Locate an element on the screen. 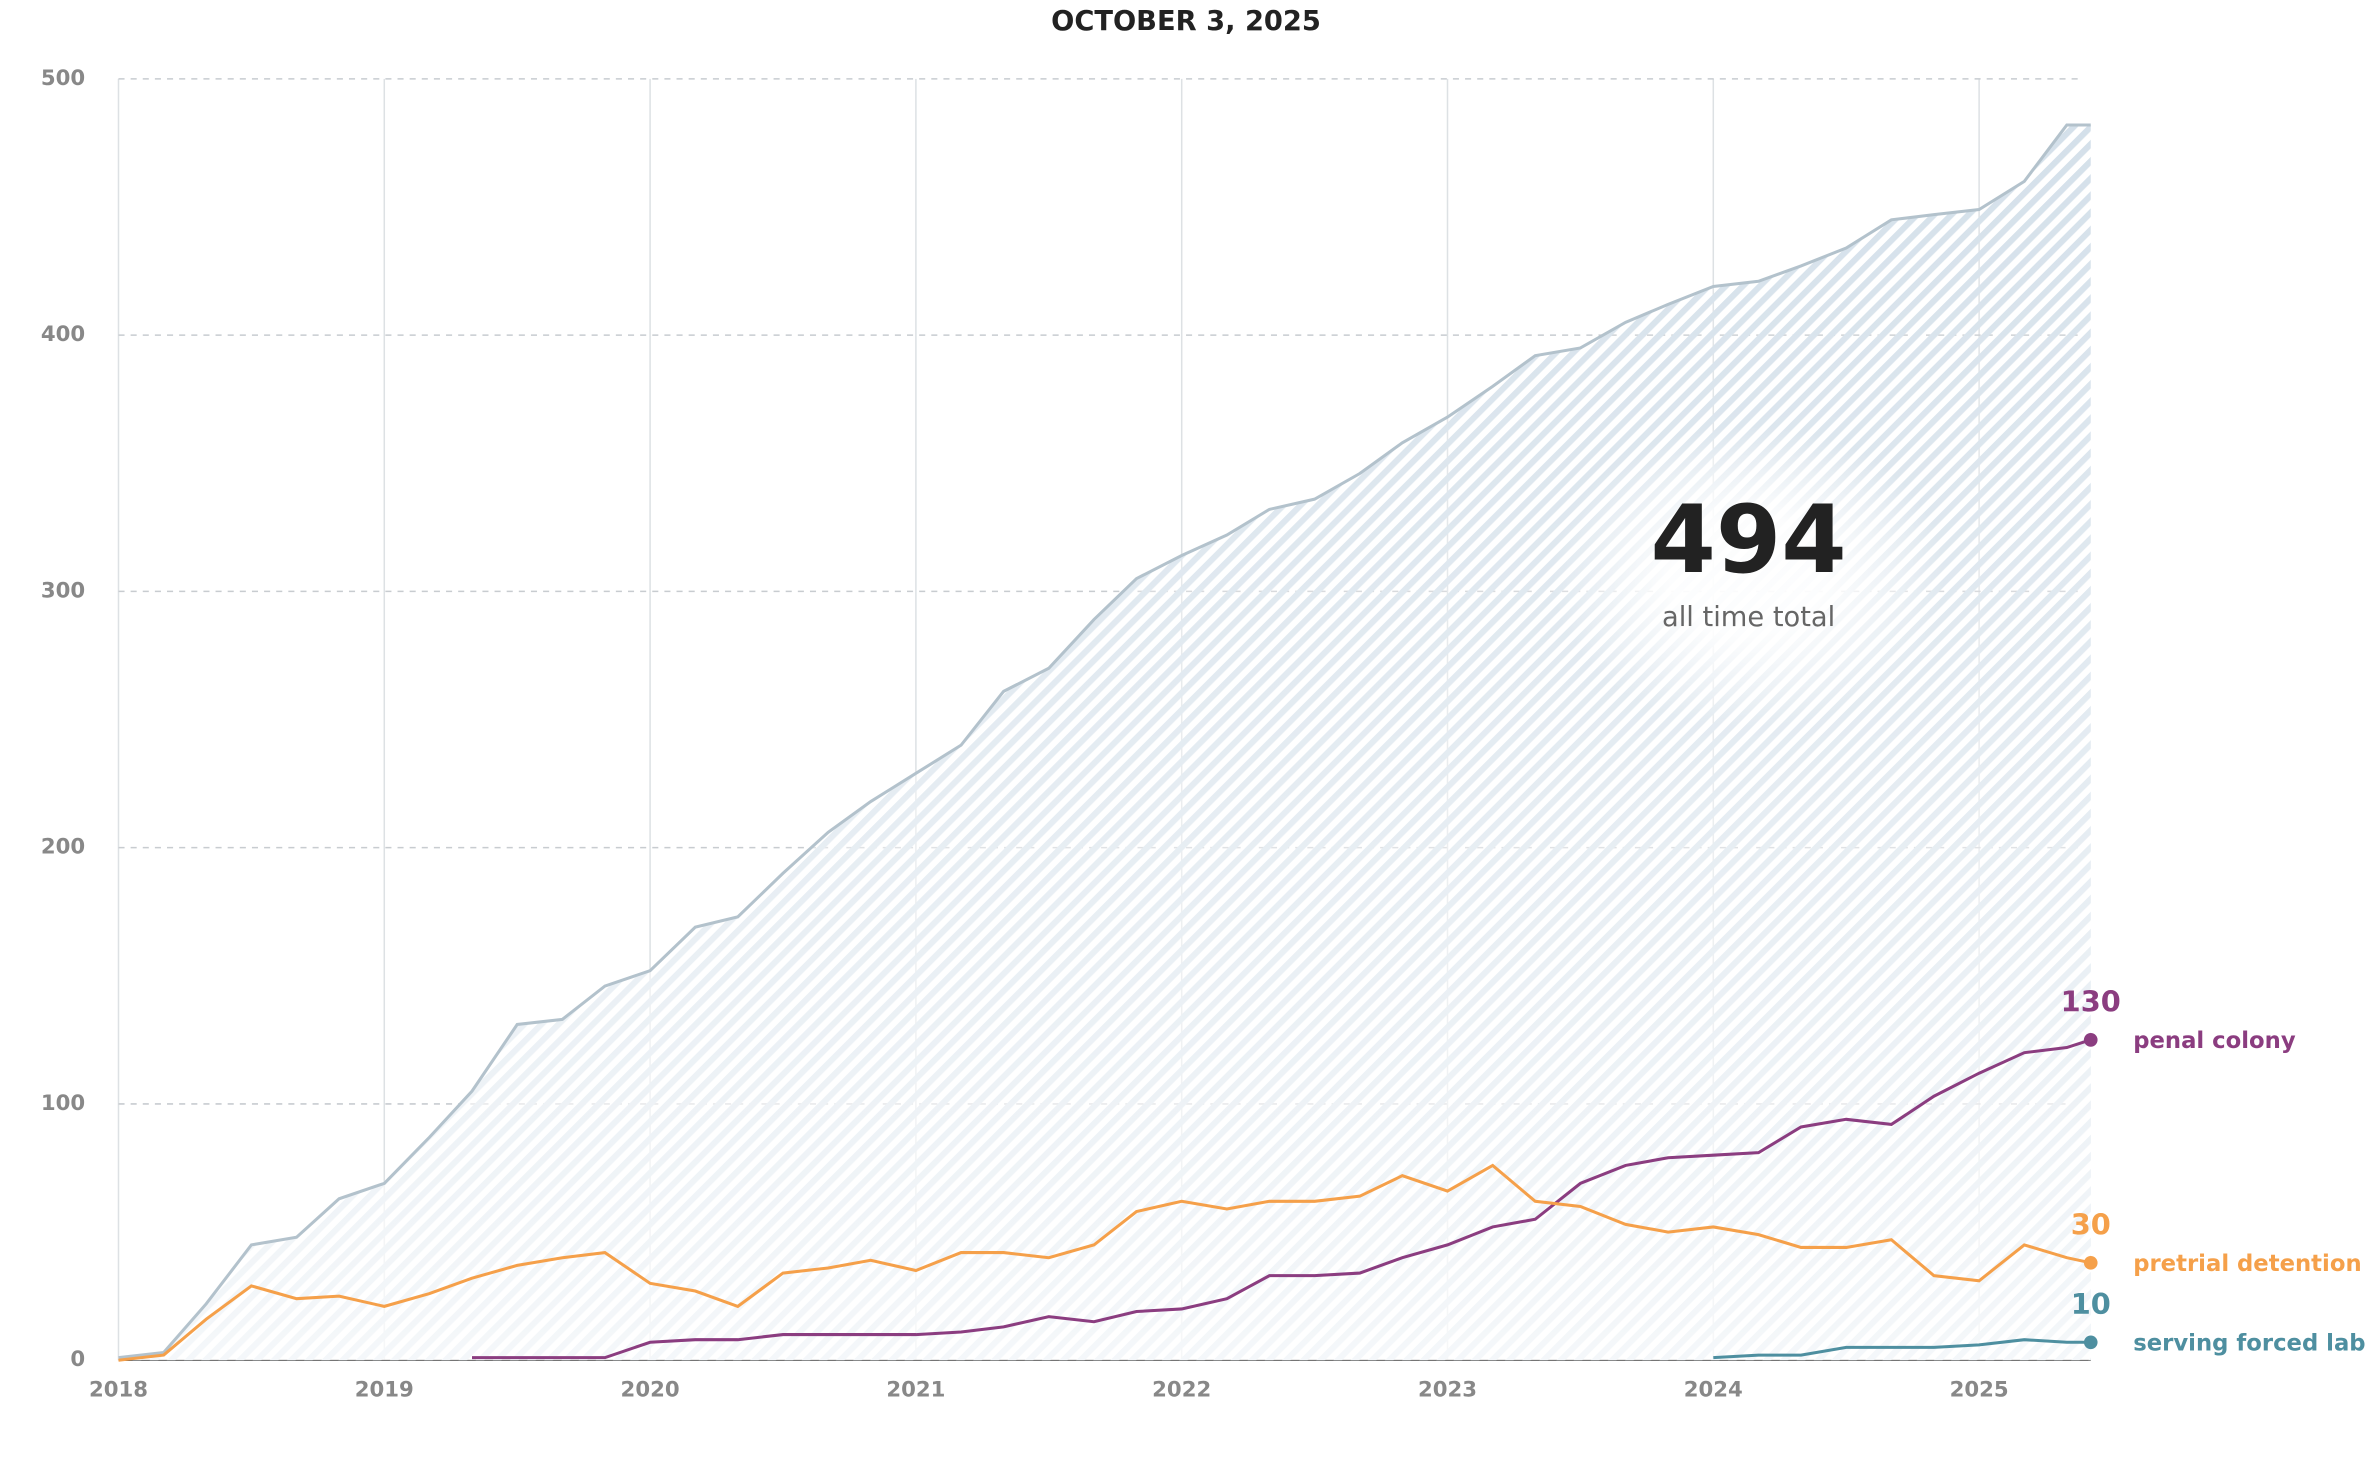 Image resolution: width=2366 pixels, height=1480 pixels. y-tick-label: 200 is located at coordinates (63, 847).